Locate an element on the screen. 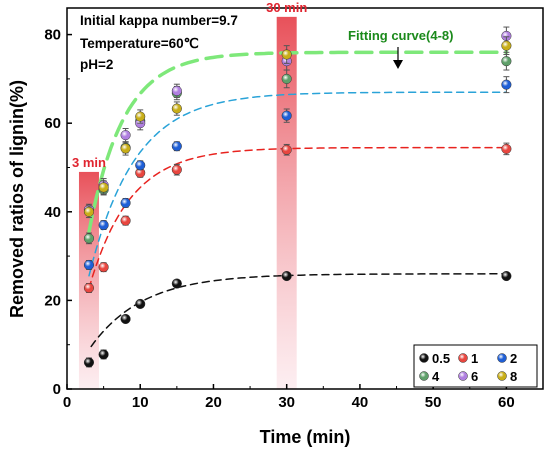  condition-temperature: Temperature=60℃ is located at coordinates (140, 43).